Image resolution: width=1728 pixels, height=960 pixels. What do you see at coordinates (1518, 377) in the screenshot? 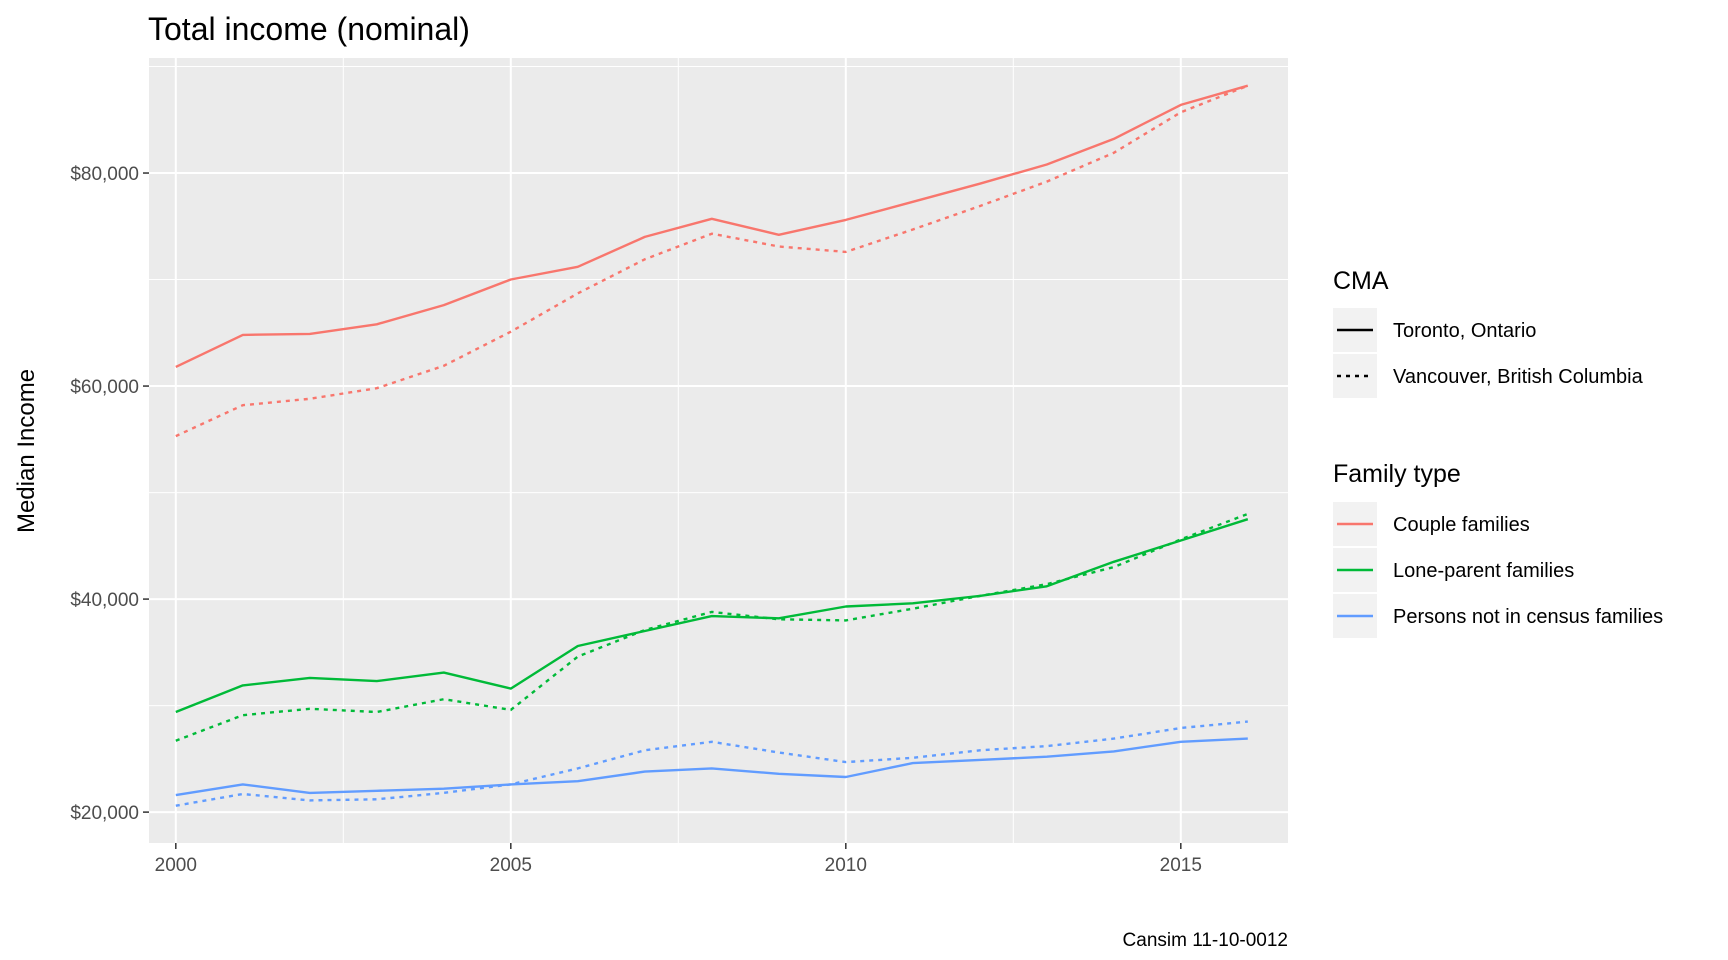
I see `legend-label: Vancouver, British Columbia` at bounding box center [1518, 377].